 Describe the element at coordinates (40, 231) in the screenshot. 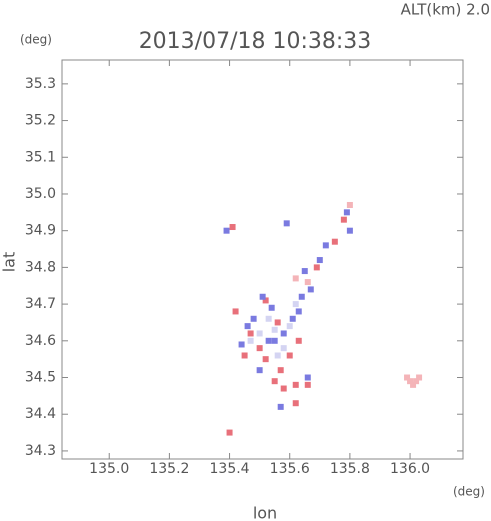

I see `y-tick-label: 34.9` at that location.